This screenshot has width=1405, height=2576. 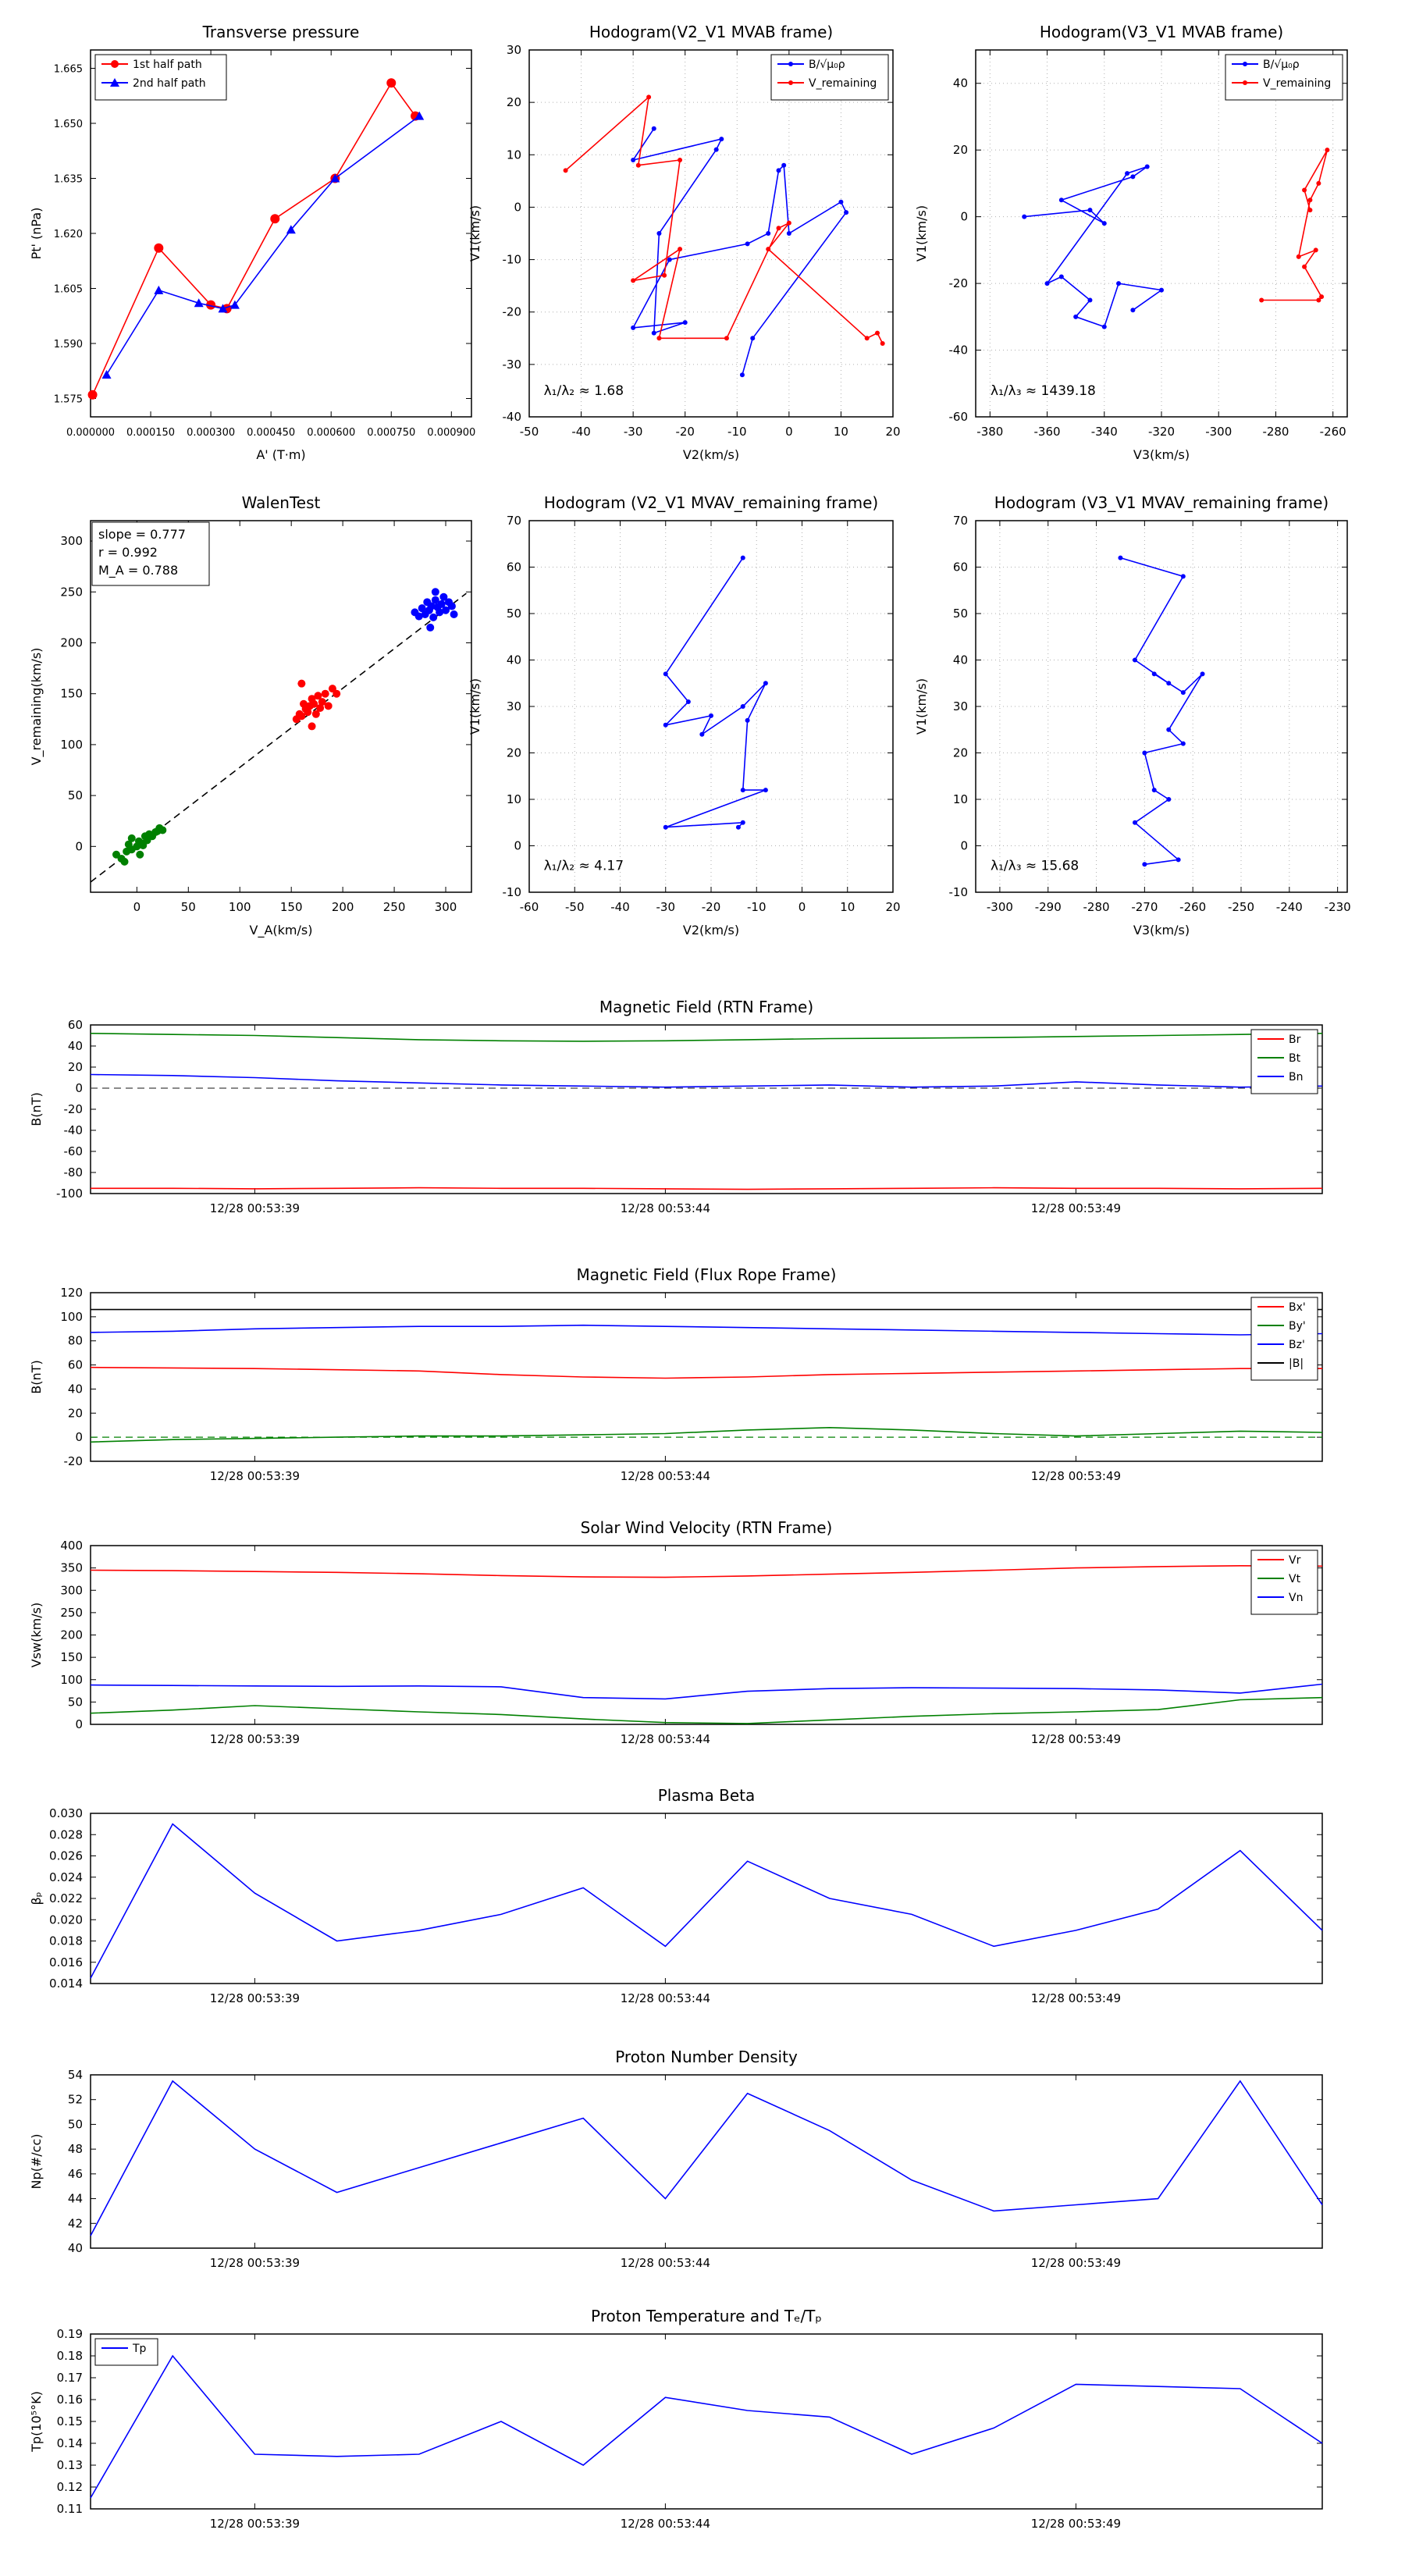 What do you see at coordinates (1296, 1363) in the screenshot?
I see `legend-label: |B|` at bounding box center [1296, 1363].